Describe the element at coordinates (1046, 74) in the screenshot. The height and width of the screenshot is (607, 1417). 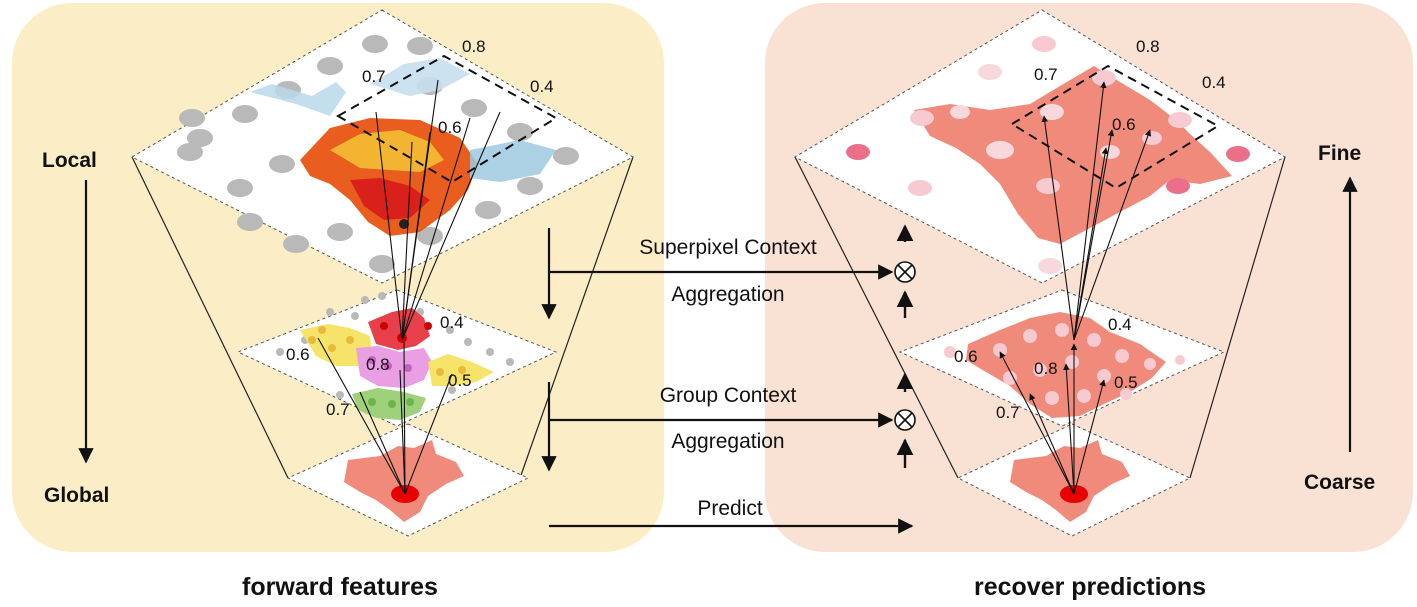
I see `right-weight-top-1: 0.7` at that location.